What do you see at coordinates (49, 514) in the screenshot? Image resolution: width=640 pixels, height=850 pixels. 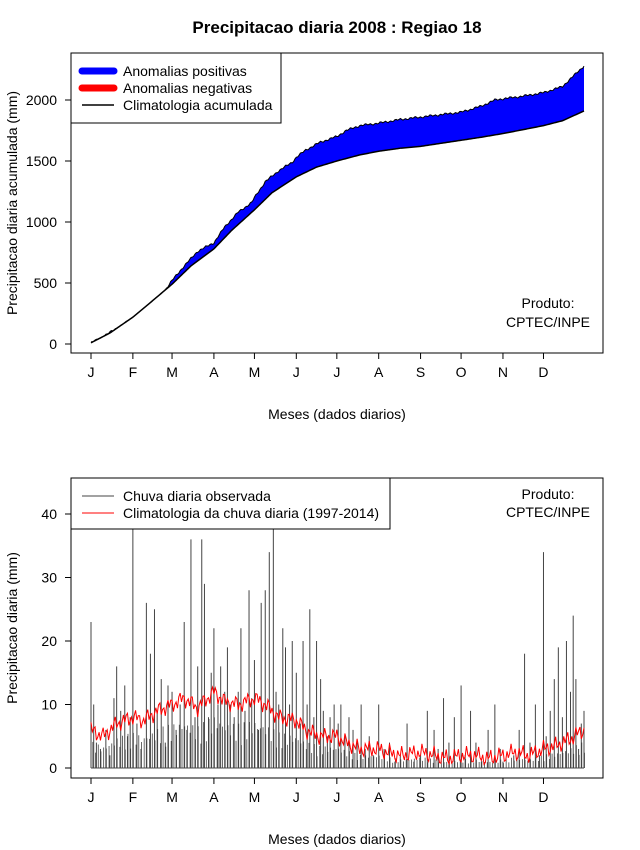 I see `y-tick-label: 40` at bounding box center [49, 514].